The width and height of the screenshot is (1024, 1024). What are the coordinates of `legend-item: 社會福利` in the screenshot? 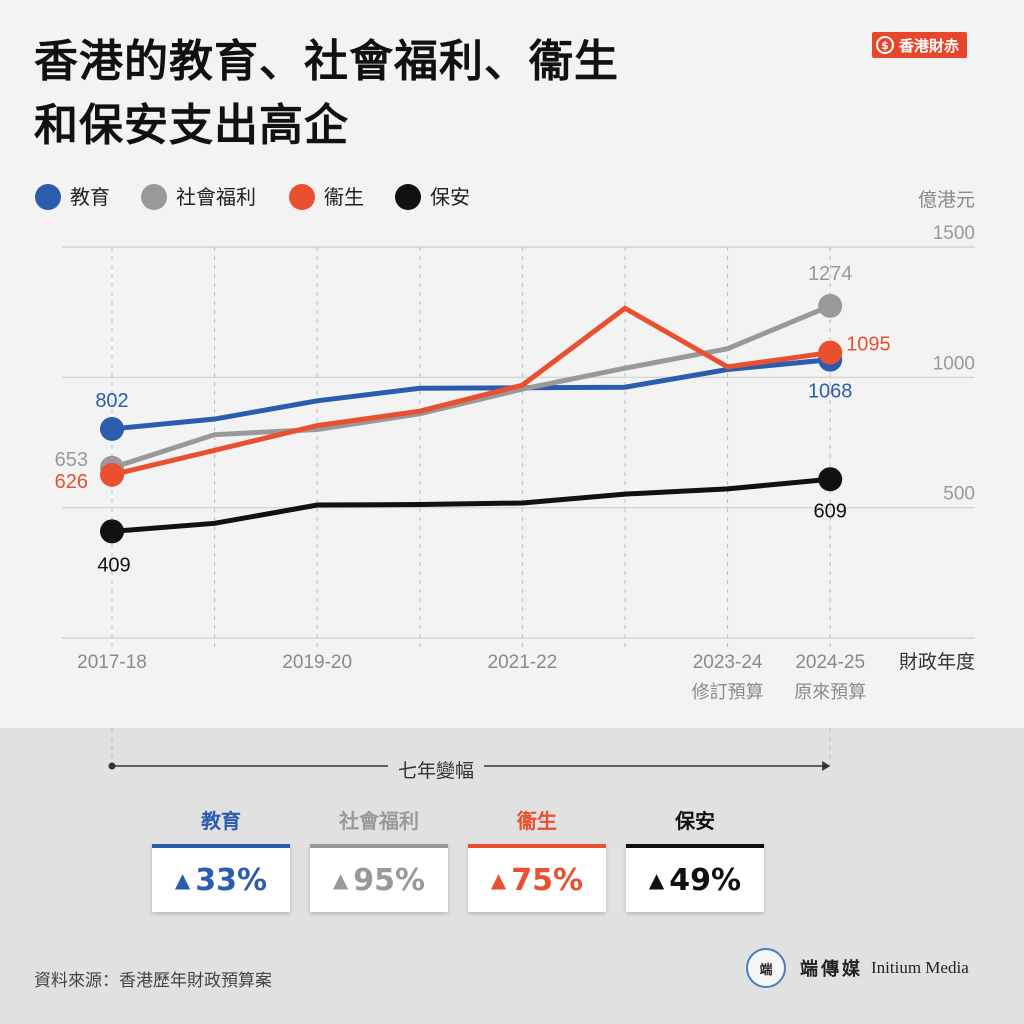 It's located at (198, 197).